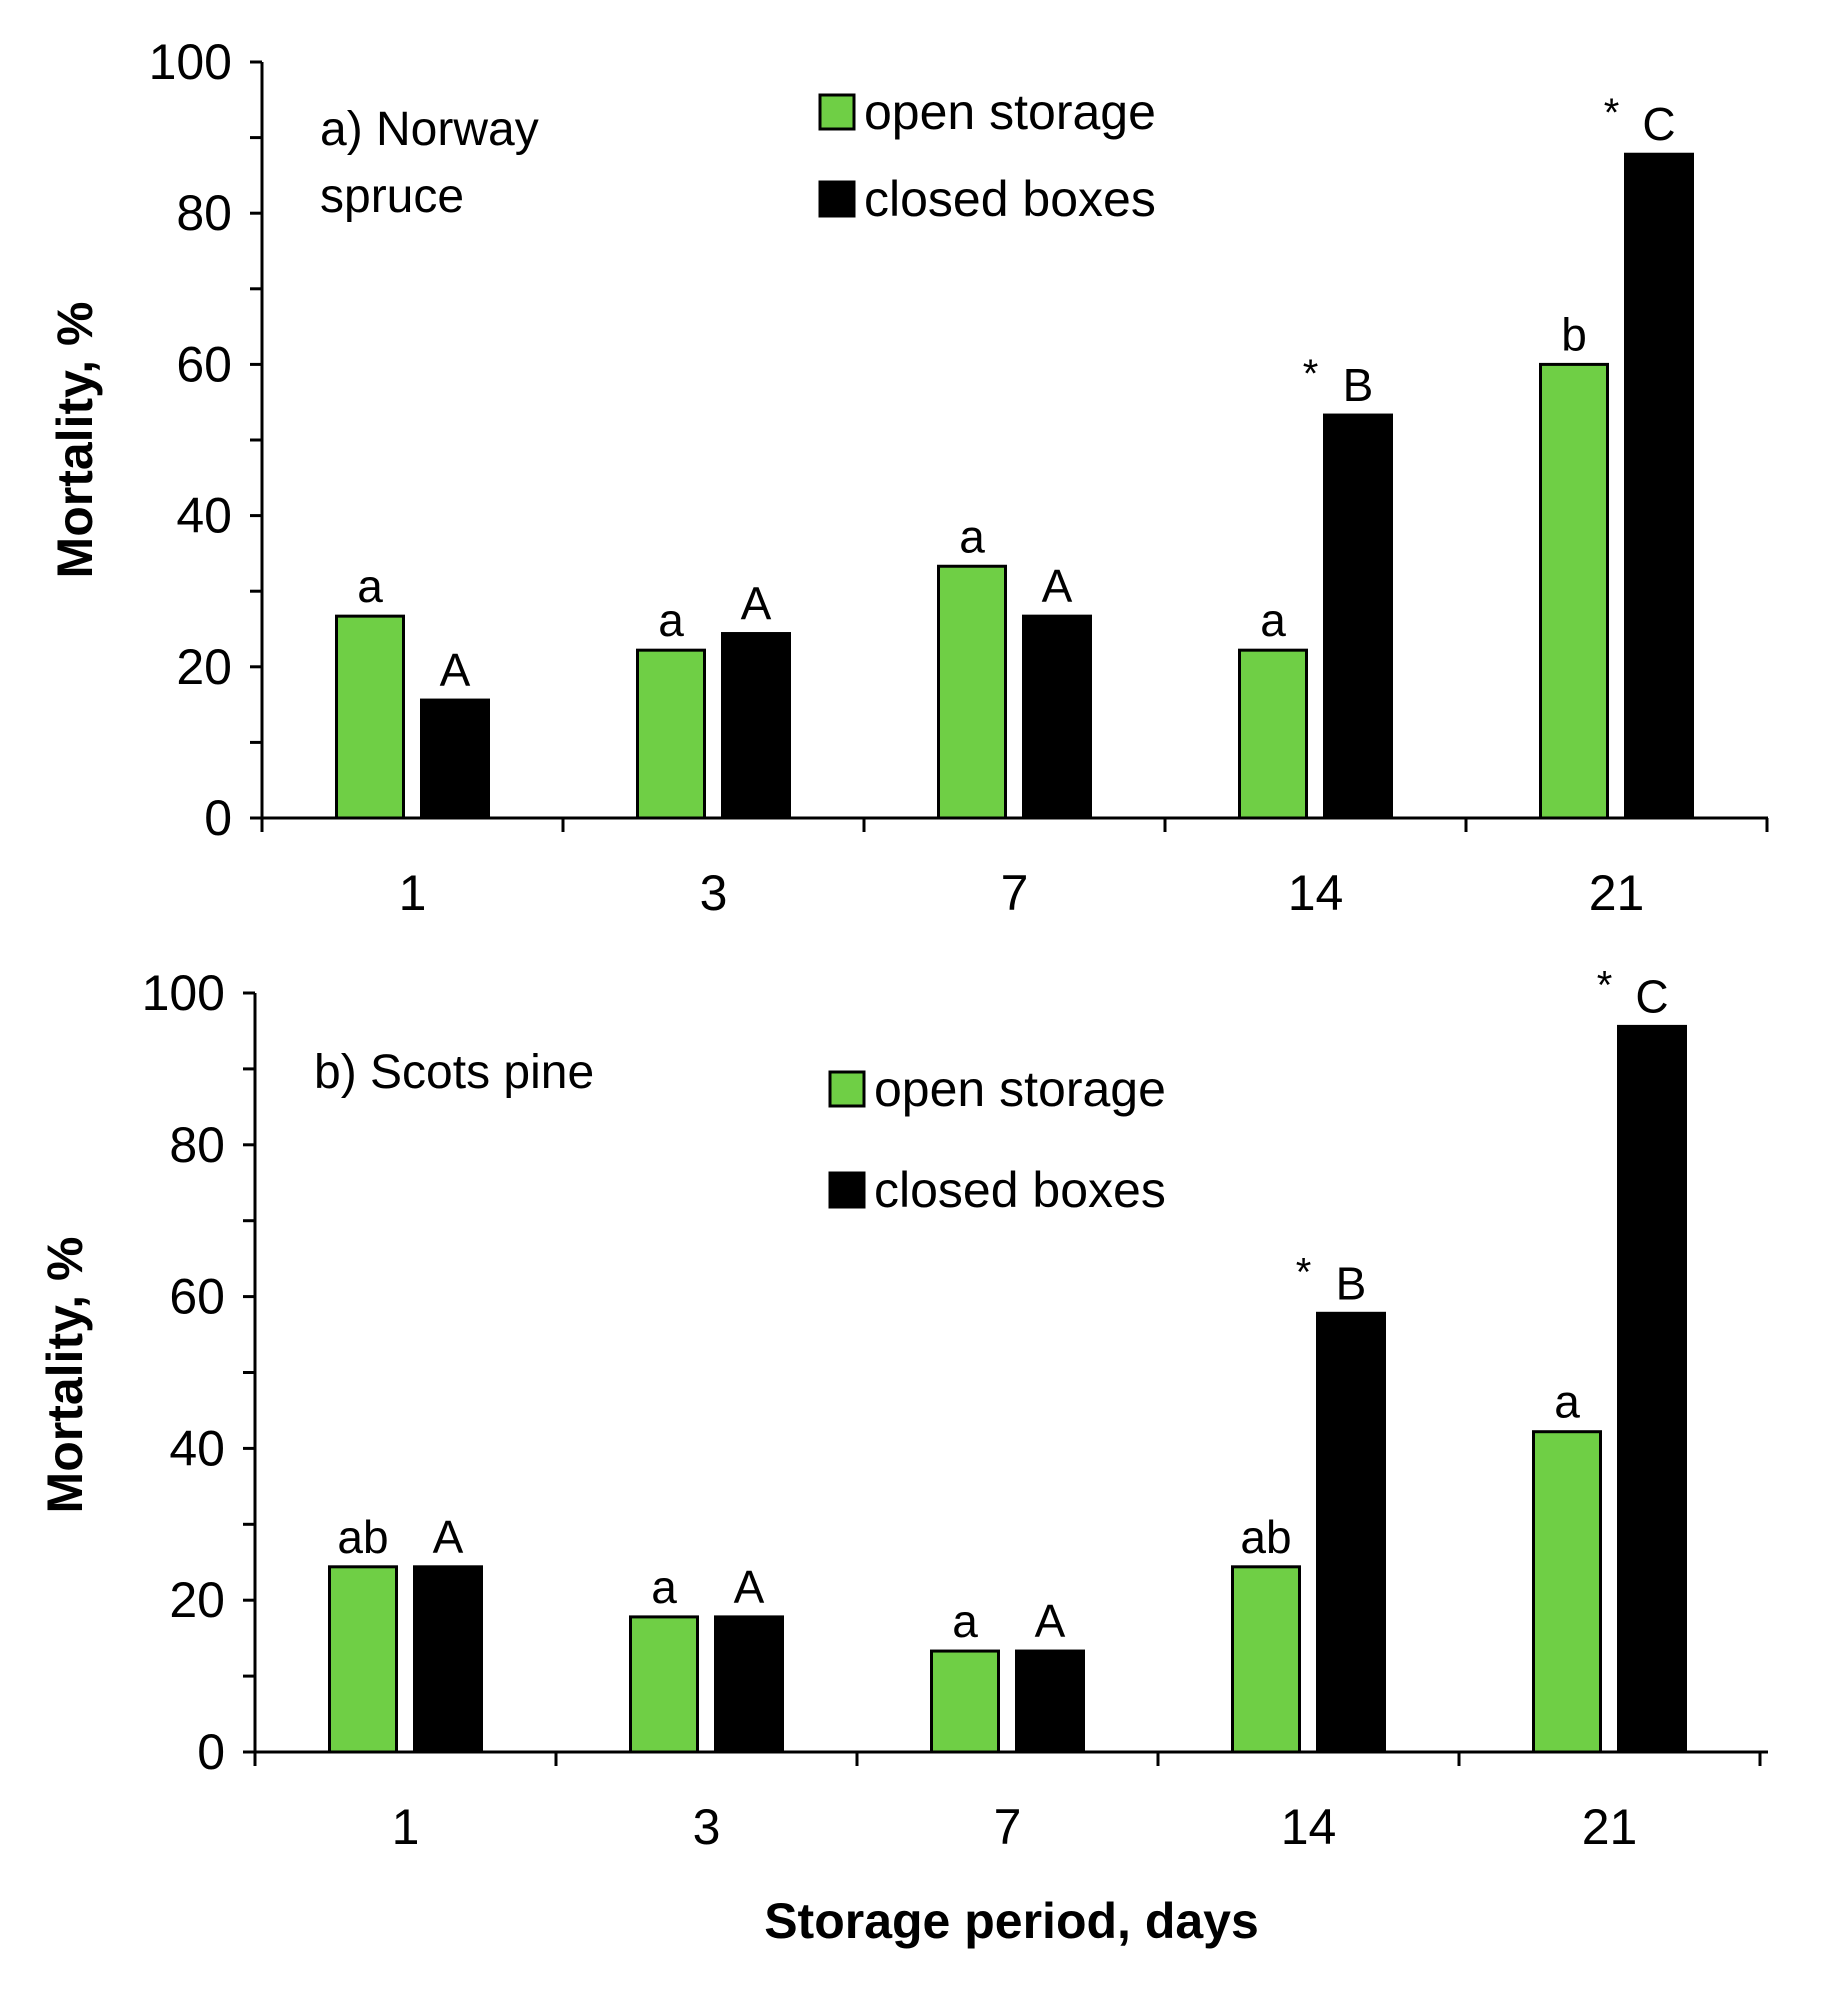 The width and height of the screenshot is (1821, 1989). Describe the element at coordinates (392, 196) in the screenshot. I see `panel-title: spruce` at that location.